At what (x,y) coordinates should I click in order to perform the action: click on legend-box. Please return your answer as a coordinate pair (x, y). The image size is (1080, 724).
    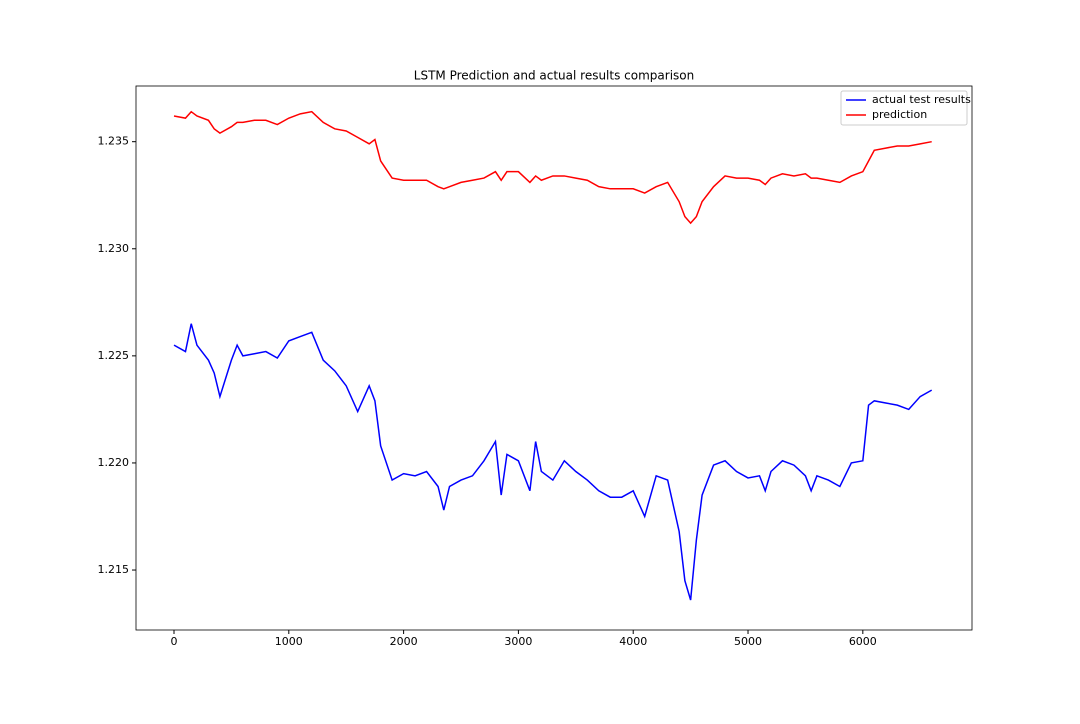
    Looking at the image, I should click on (904, 108).